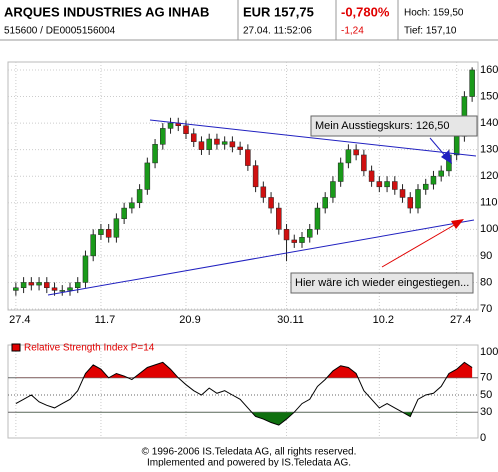 This screenshot has height=472, width=498. Describe the element at coordinates (382, 126) in the screenshot. I see `annotation: Mein Ausstiegskurs: 126,50` at that location.